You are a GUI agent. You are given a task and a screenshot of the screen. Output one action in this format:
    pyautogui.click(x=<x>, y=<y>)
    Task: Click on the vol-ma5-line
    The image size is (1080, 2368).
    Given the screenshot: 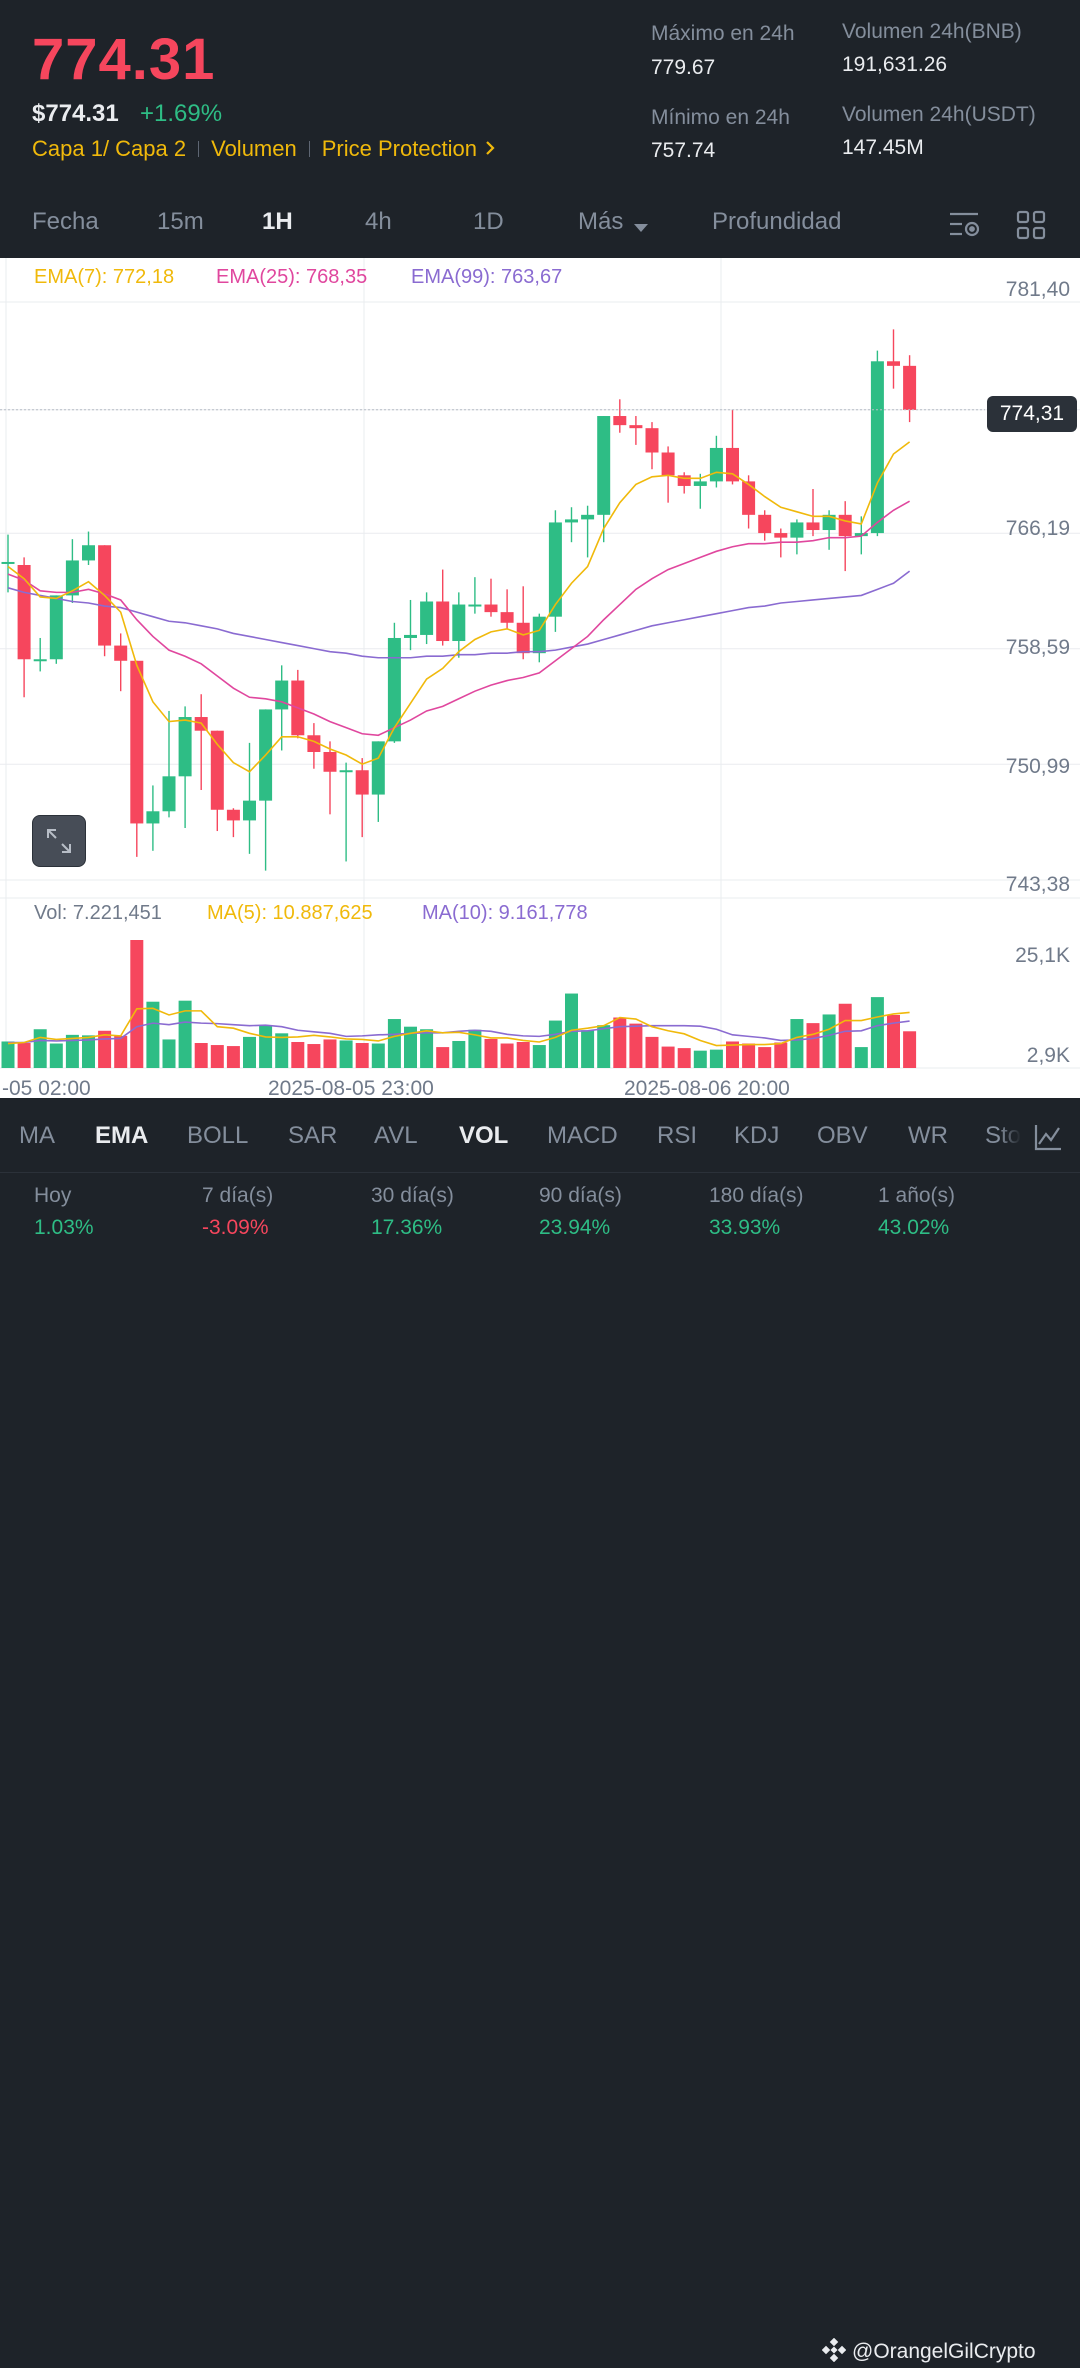 What is the action you would take?
    pyautogui.click(x=458, y=1027)
    